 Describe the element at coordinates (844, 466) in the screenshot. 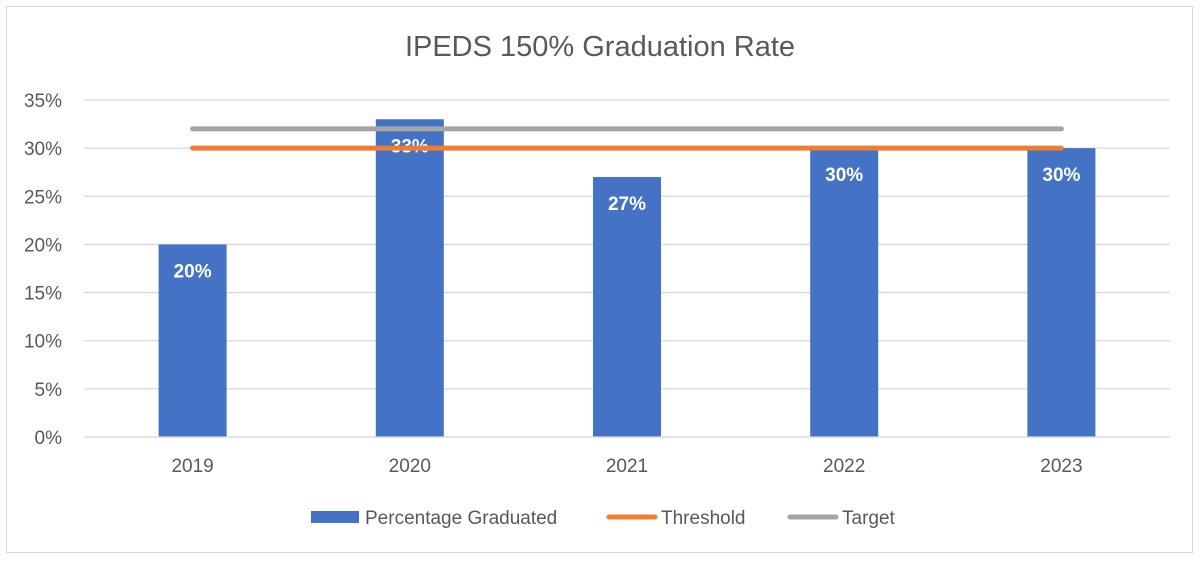

I see `x-tick-label: 2022` at that location.